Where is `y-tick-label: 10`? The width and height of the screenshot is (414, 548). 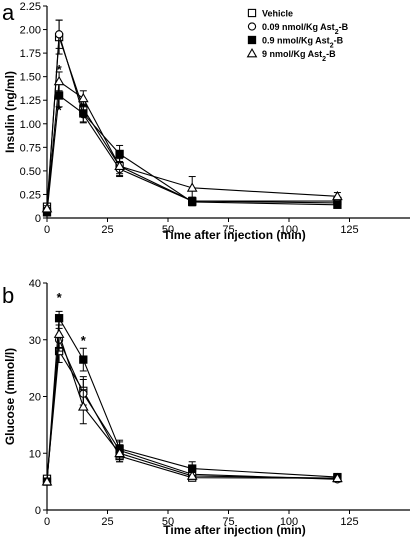 y-tick-label: 10 is located at coordinates (35, 454).